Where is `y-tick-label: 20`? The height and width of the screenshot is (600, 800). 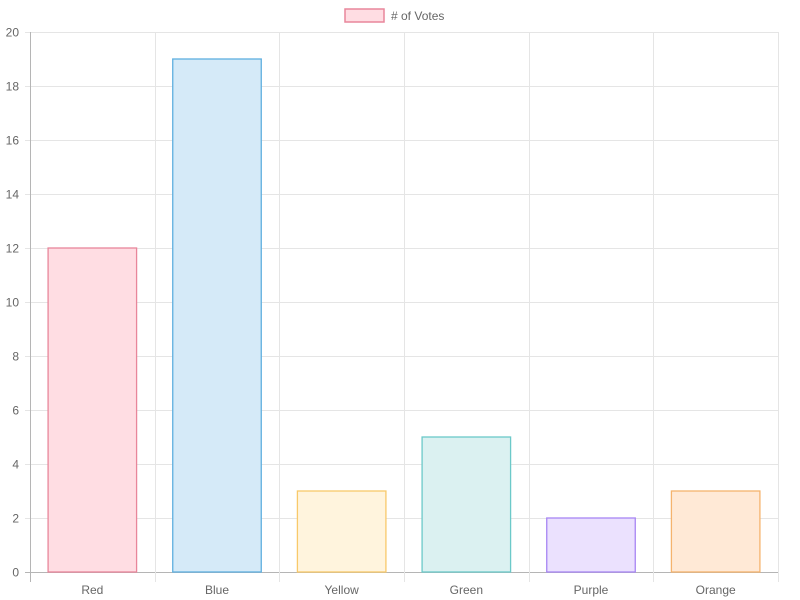
y-tick-label: 20 is located at coordinates (13, 33).